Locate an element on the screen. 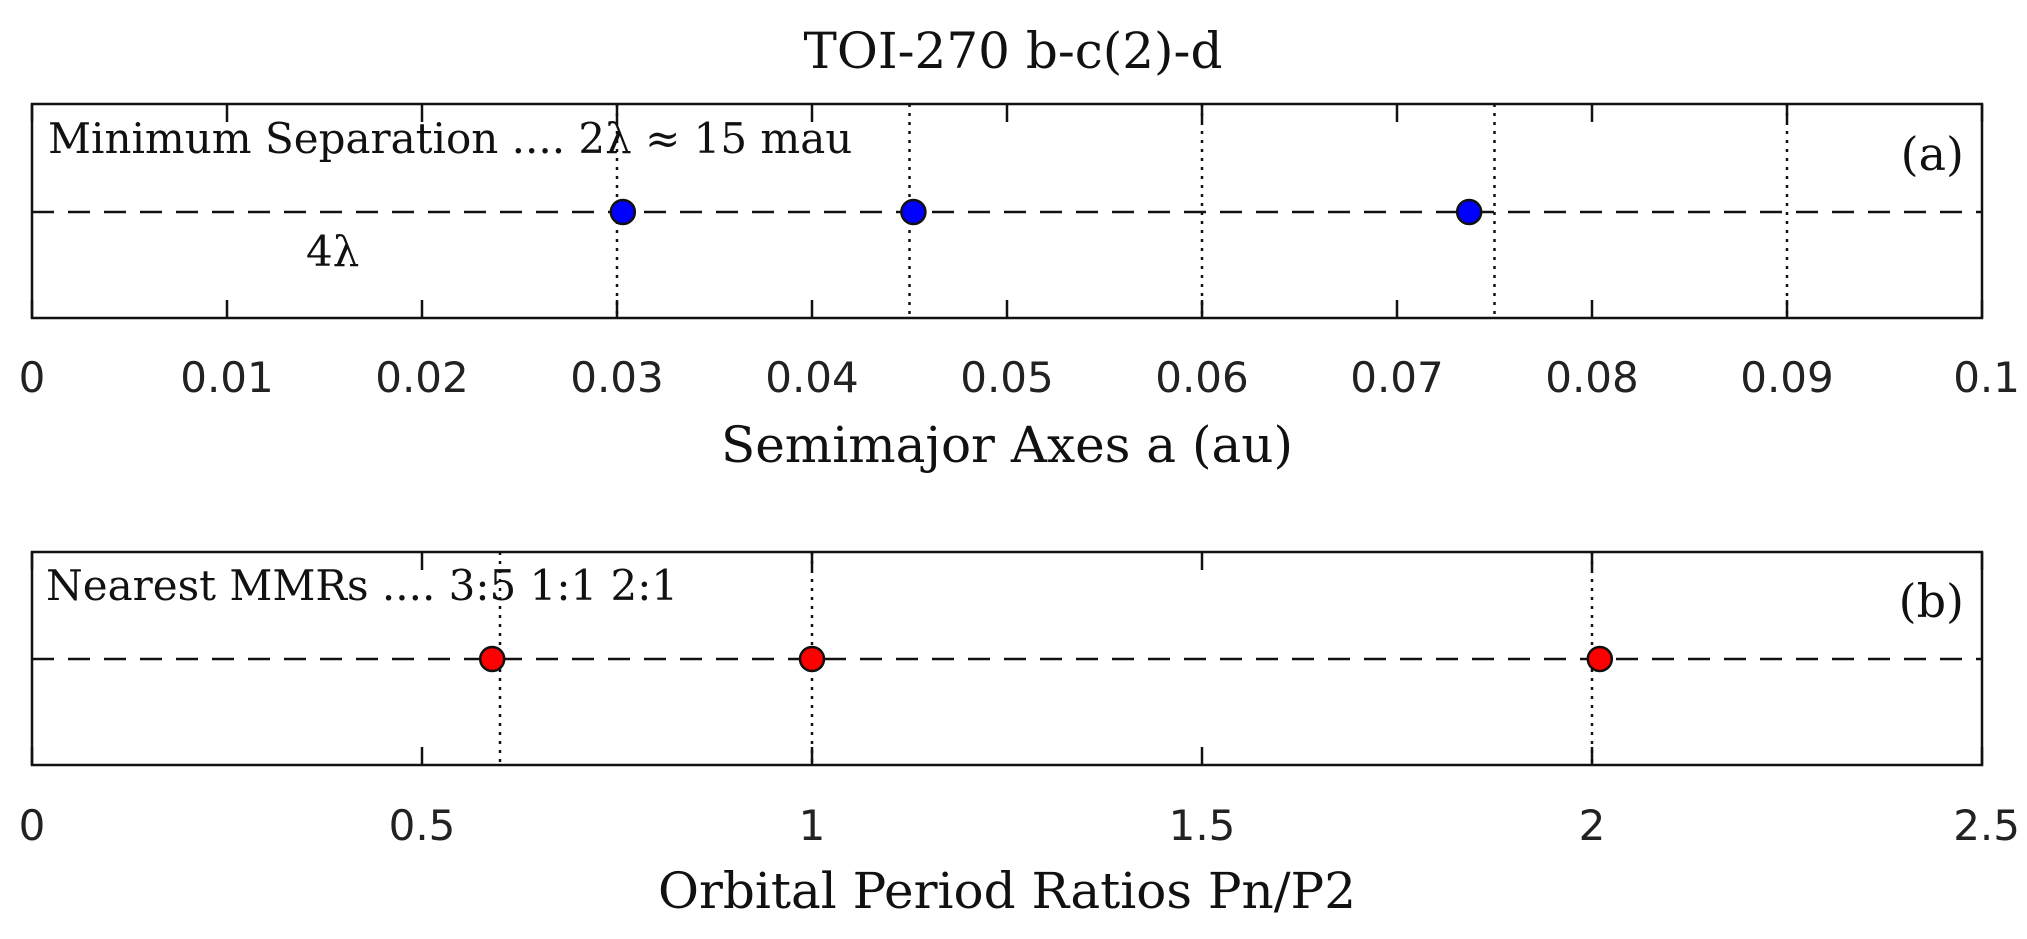 This screenshot has width=2027, height=939. panel-a-tick-label-7: 0.07 is located at coordinates (1397, 377).